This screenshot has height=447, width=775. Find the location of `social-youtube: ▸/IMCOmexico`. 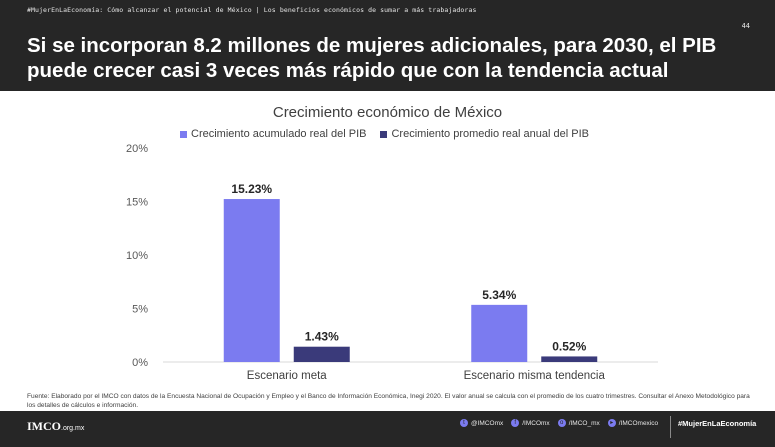

social-youtube: ▸/IMCOmexico is located at coordinates (633, 423).